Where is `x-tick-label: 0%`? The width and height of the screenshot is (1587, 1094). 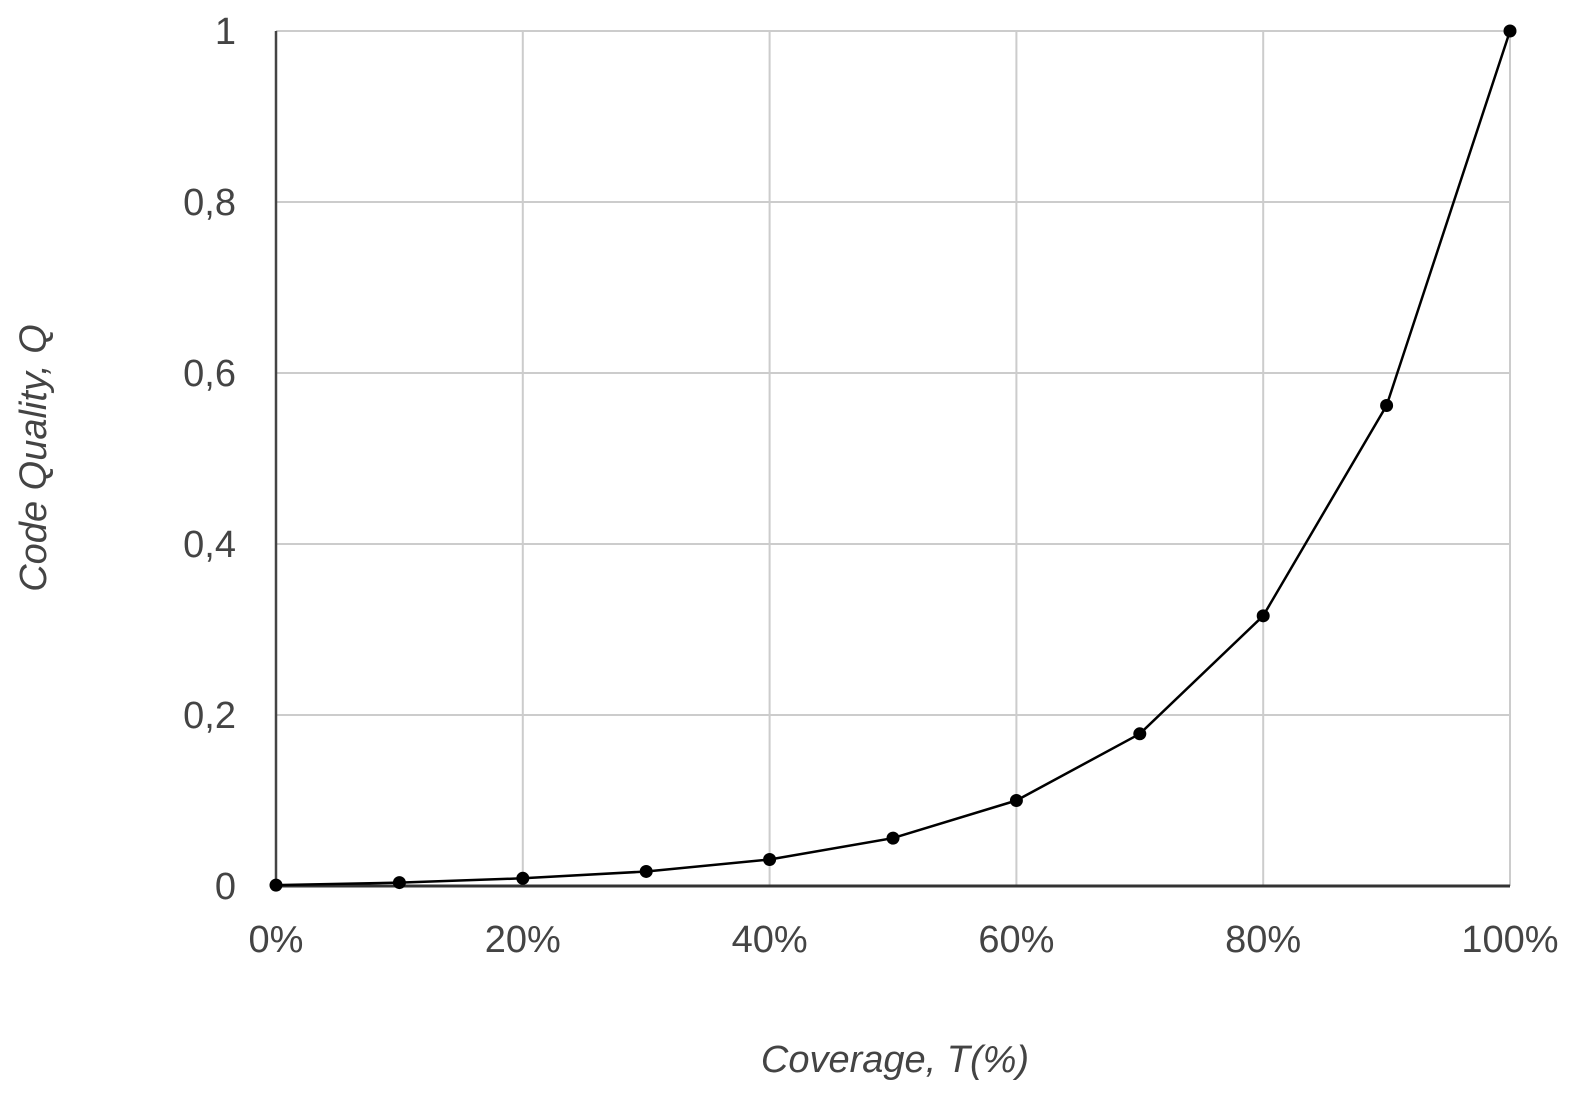
x-tick-label: 0% is located at coordinates (276, 940).